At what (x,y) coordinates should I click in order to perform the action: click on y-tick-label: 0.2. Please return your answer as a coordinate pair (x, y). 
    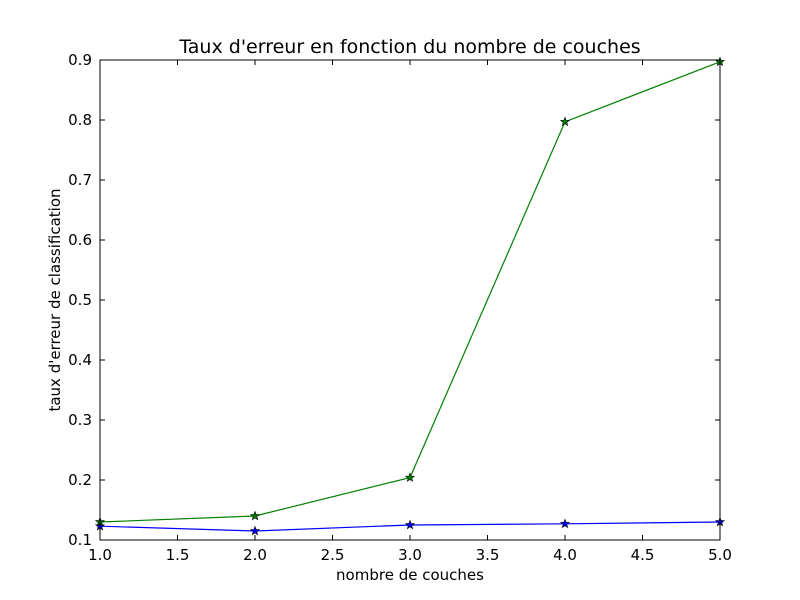
    Looking at the image, I should click on (80, 480).